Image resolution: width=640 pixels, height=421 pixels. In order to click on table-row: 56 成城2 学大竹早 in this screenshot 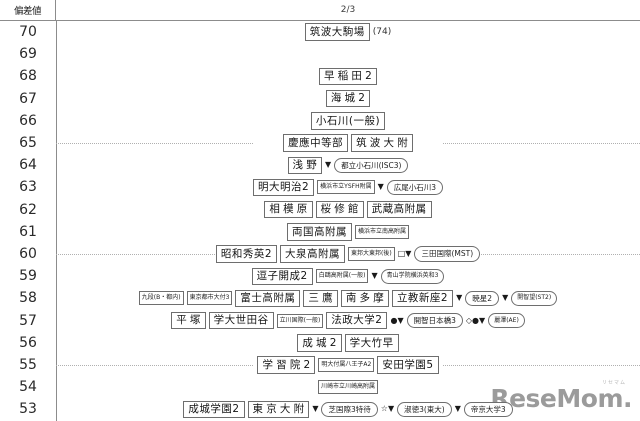, I will do `click(320, 343)`.